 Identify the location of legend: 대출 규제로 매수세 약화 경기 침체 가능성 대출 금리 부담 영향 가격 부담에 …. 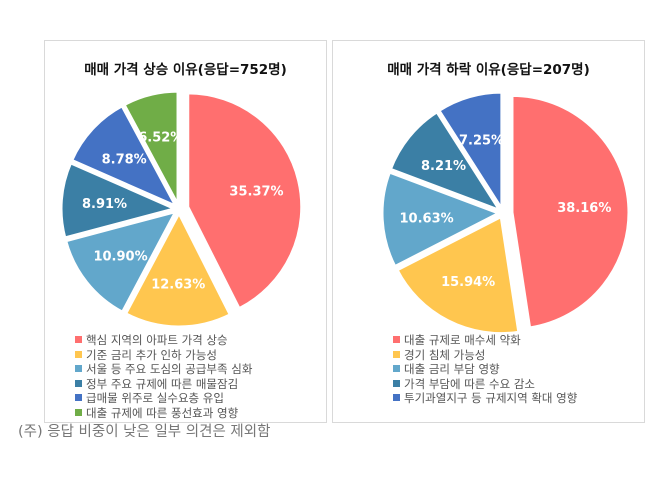
(485, 369).